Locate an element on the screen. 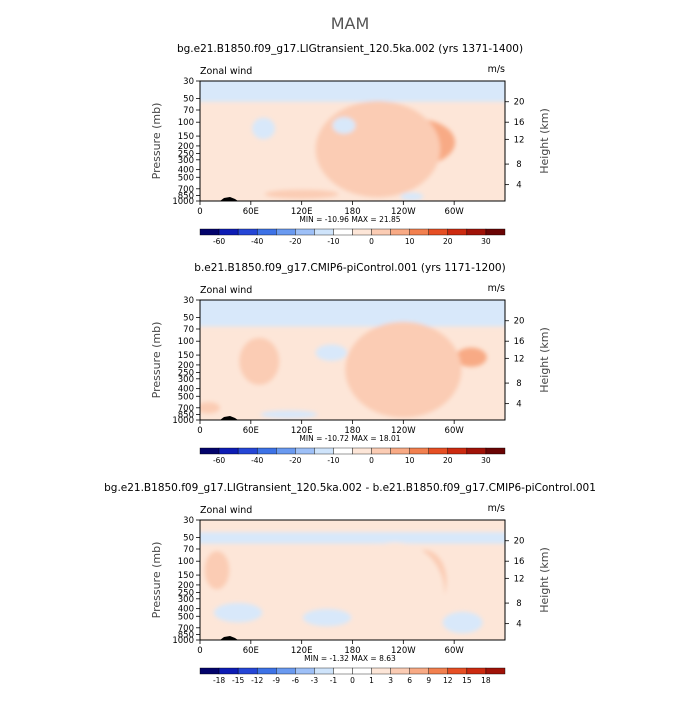 The height and width of the screenshot is (704, 700). y-tick-label: 250 is located at coordinates (186, 155).